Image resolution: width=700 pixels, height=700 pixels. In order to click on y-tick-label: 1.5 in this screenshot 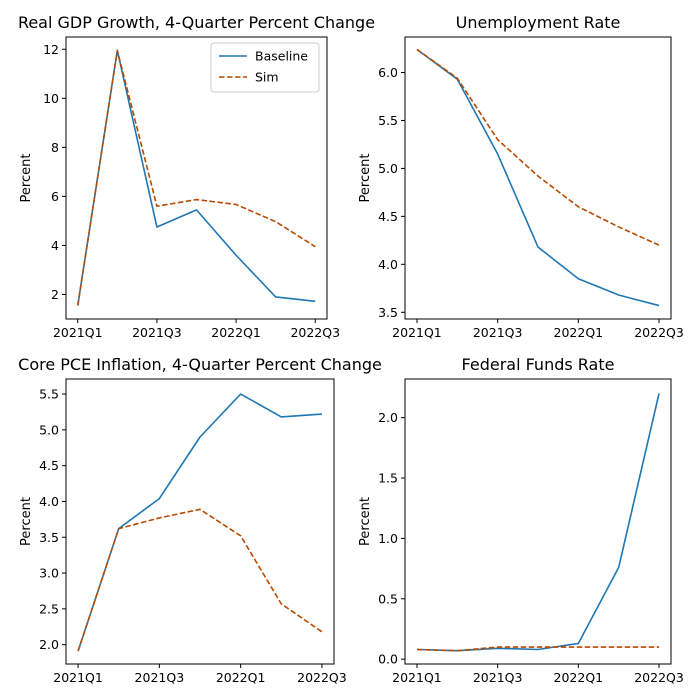, I will do `click(388, 478)`.